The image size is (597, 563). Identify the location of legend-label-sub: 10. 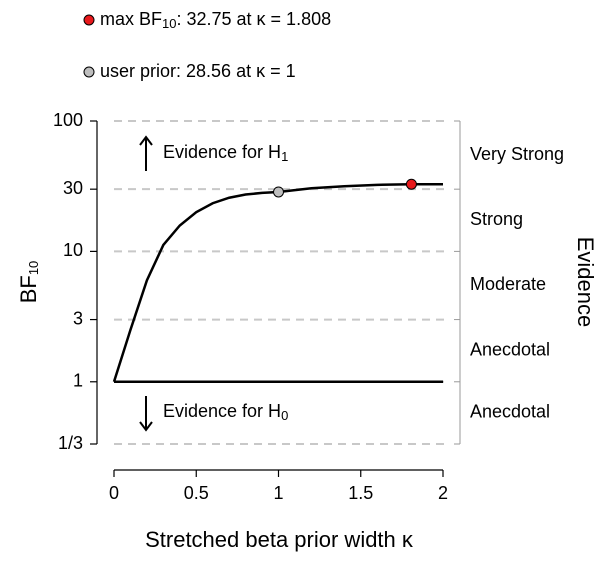
(169, 23).